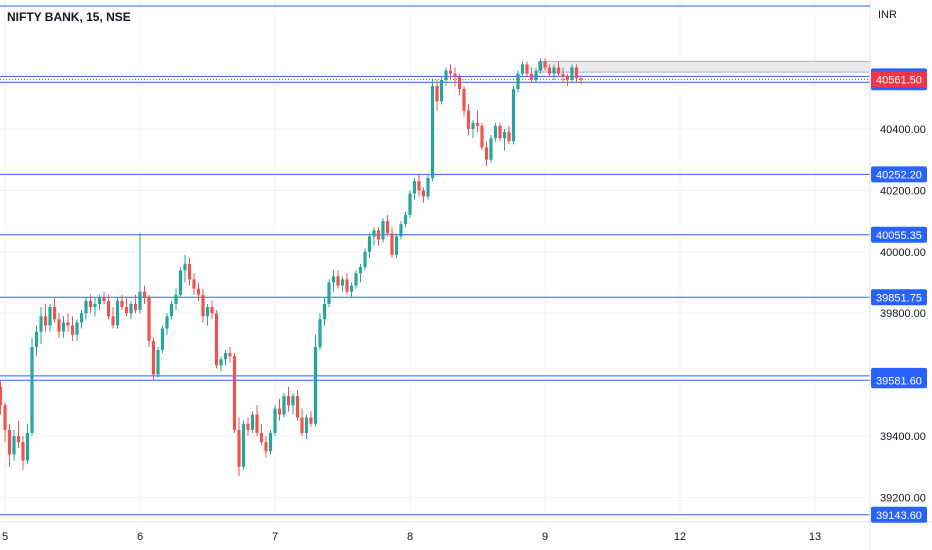 Image resolution: width=932 pixels, height=550 pixels. I want to click on x-tick-label: 8, so click(410, 537).